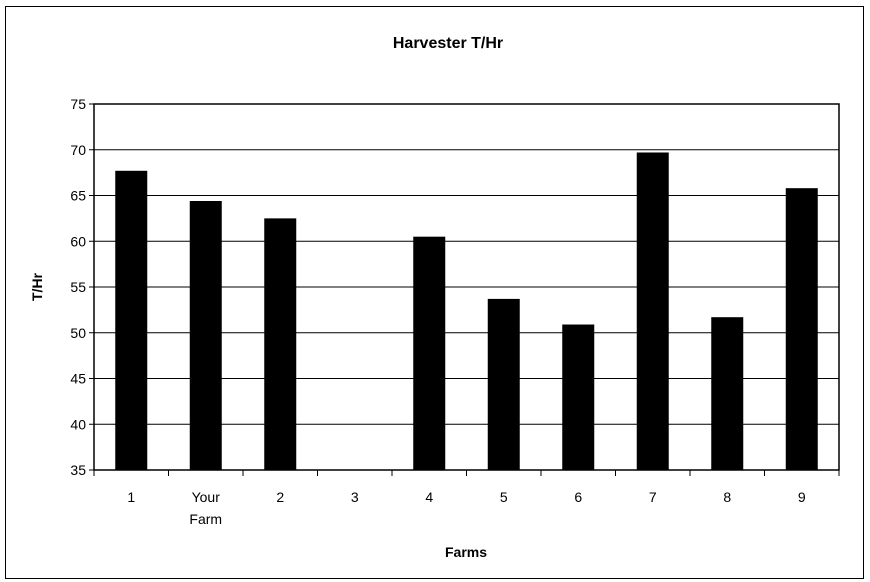  Describe the element at coordinates (466, 508) in the screenshot. I see `x-tick-labels: 1 Your Farm 2 3 4 5 6 7 8 9` at that location.